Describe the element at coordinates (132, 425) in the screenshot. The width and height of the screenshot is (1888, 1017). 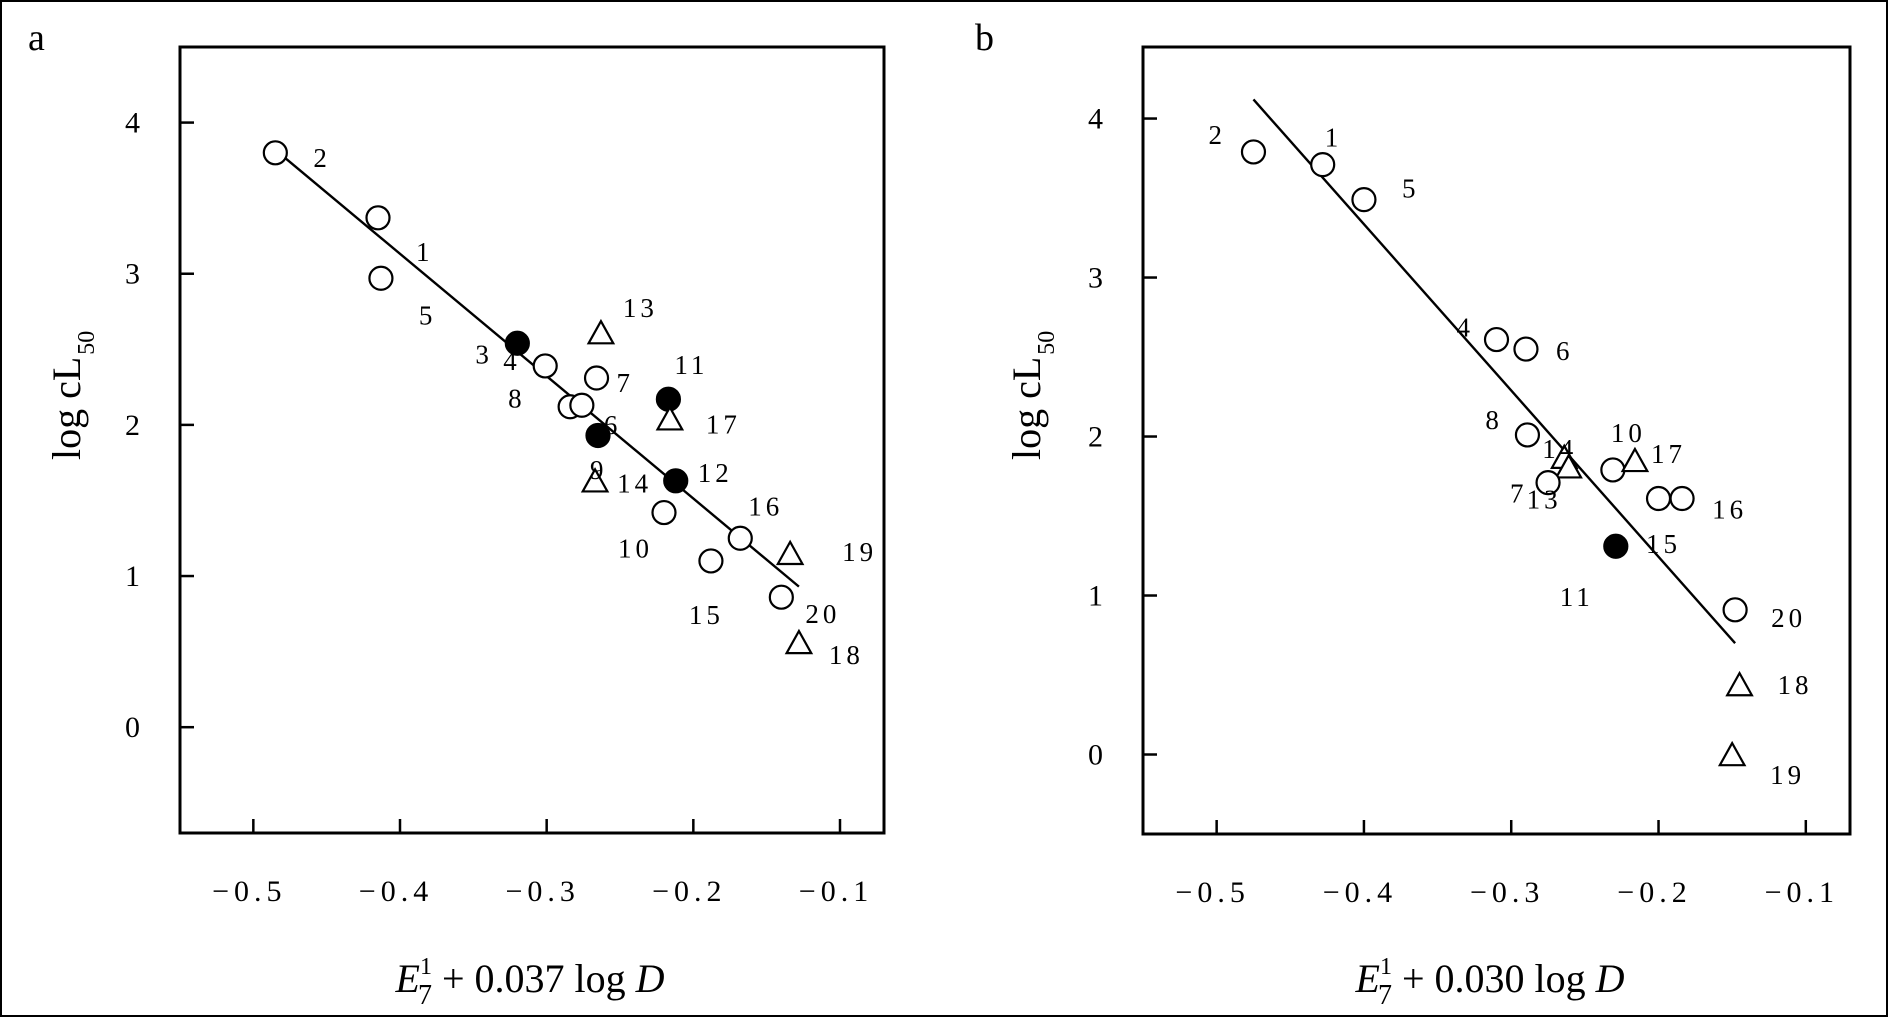
I see `panel-a-y-tick-label: 2` at that location.